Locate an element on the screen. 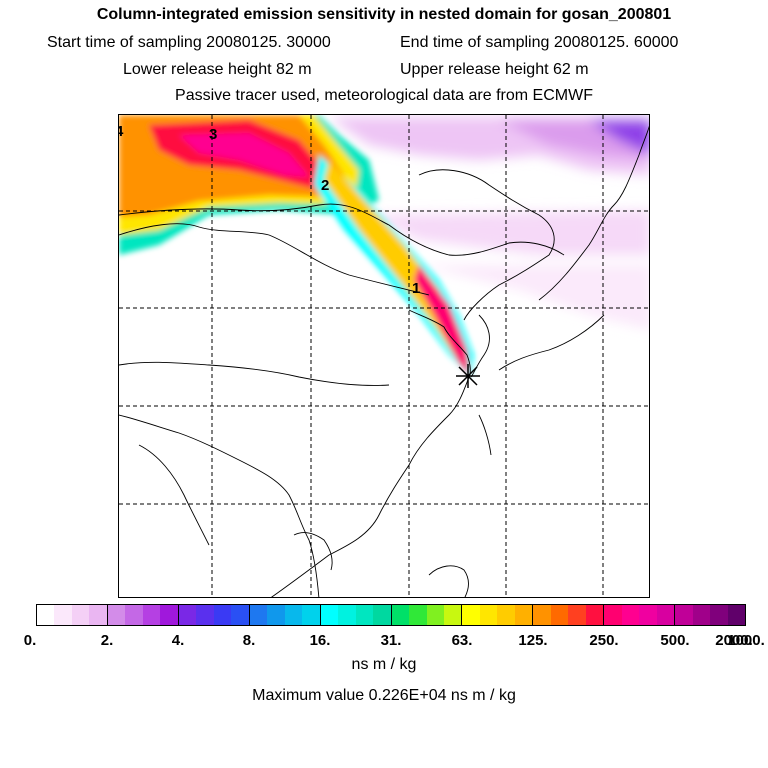 The width and height of the screenshot is (768, 768). tick-label-4: 16. is located at coordinates (320, 640).